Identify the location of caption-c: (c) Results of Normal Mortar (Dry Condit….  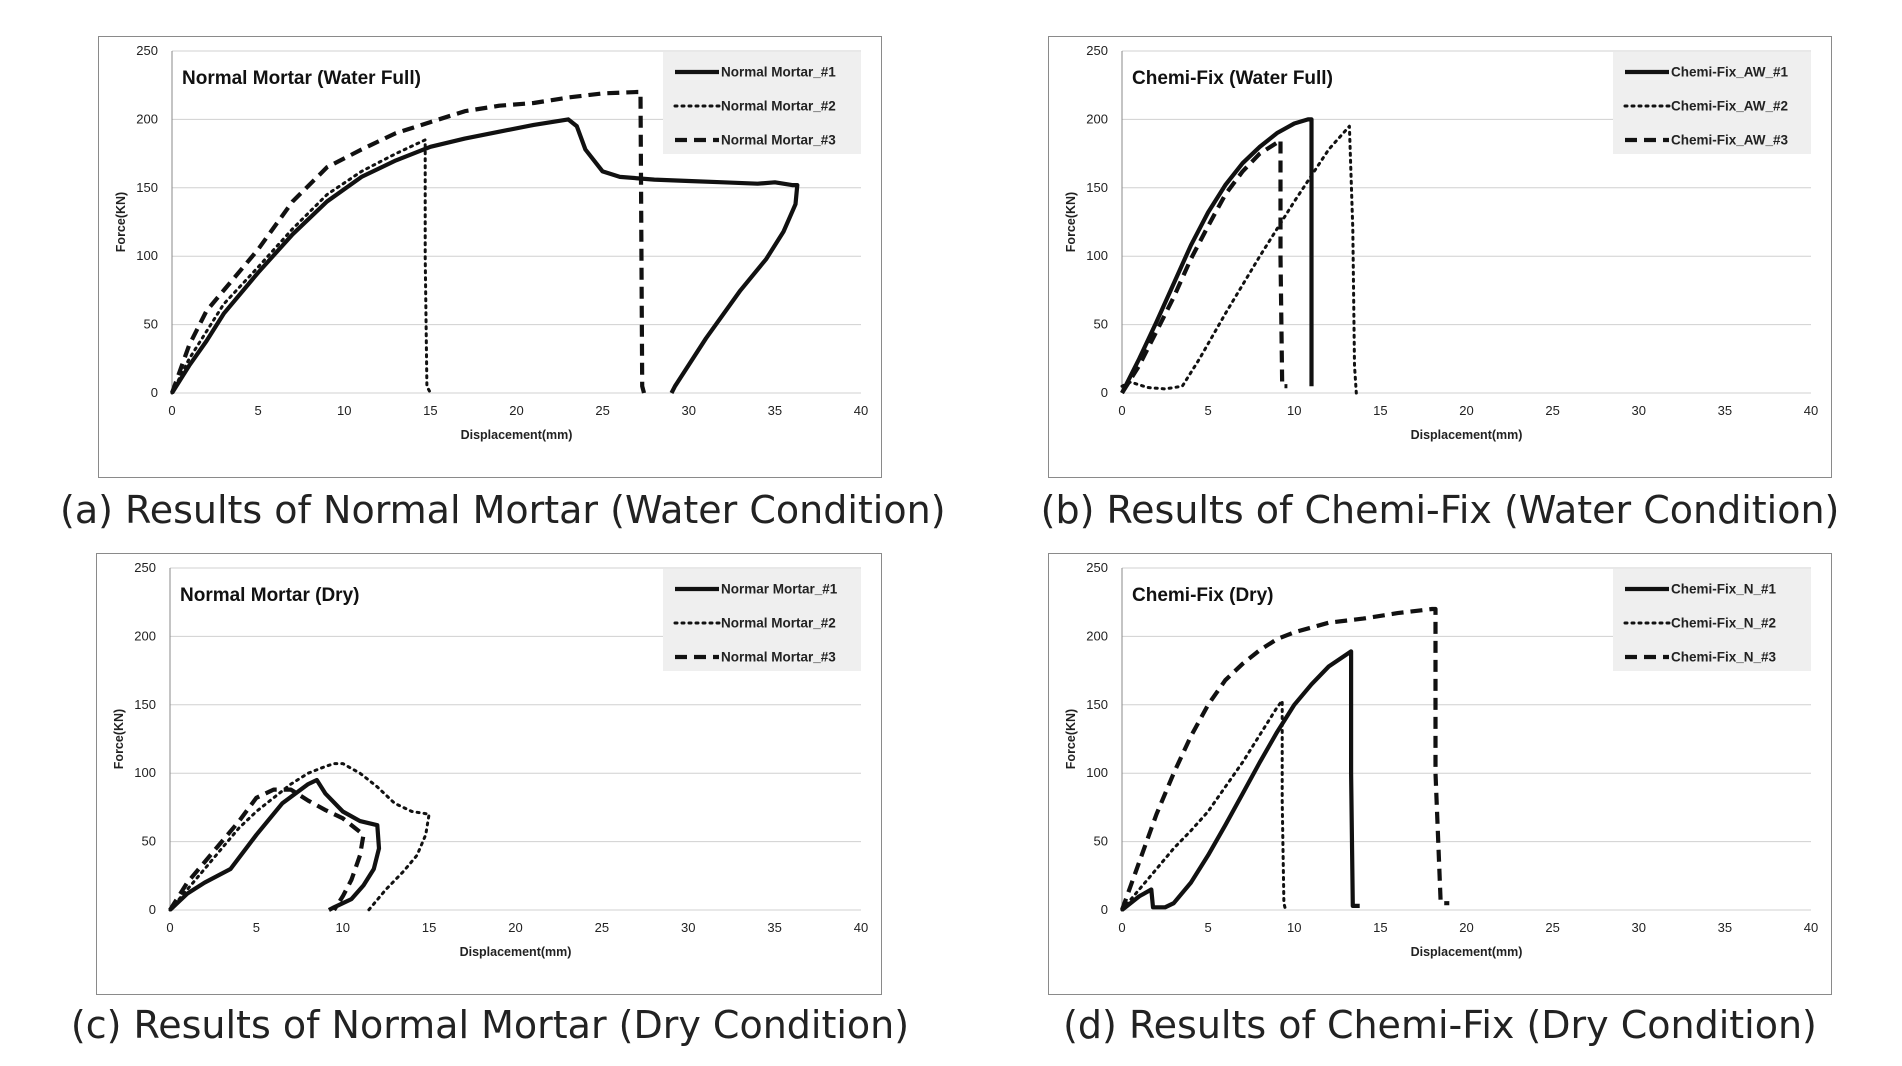
(490, 1025).